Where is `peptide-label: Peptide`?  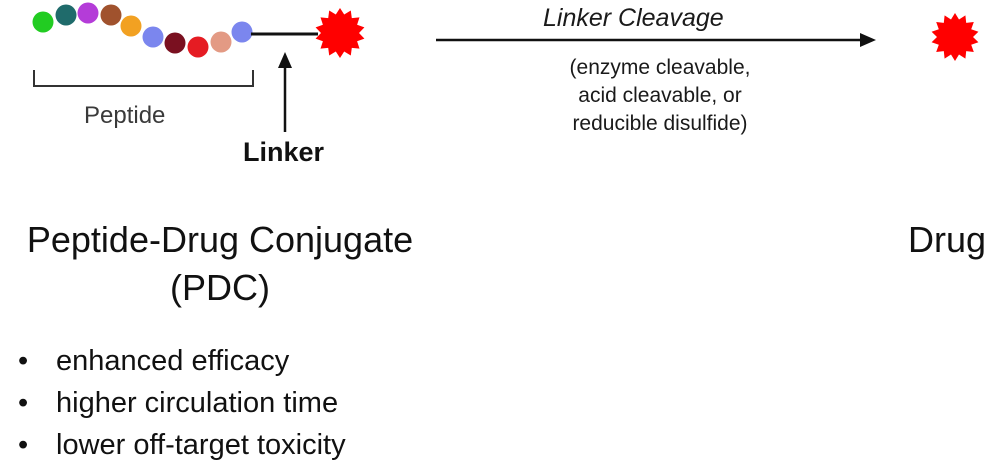 peptide-label: Peptide is located at coordinates (125, 115).